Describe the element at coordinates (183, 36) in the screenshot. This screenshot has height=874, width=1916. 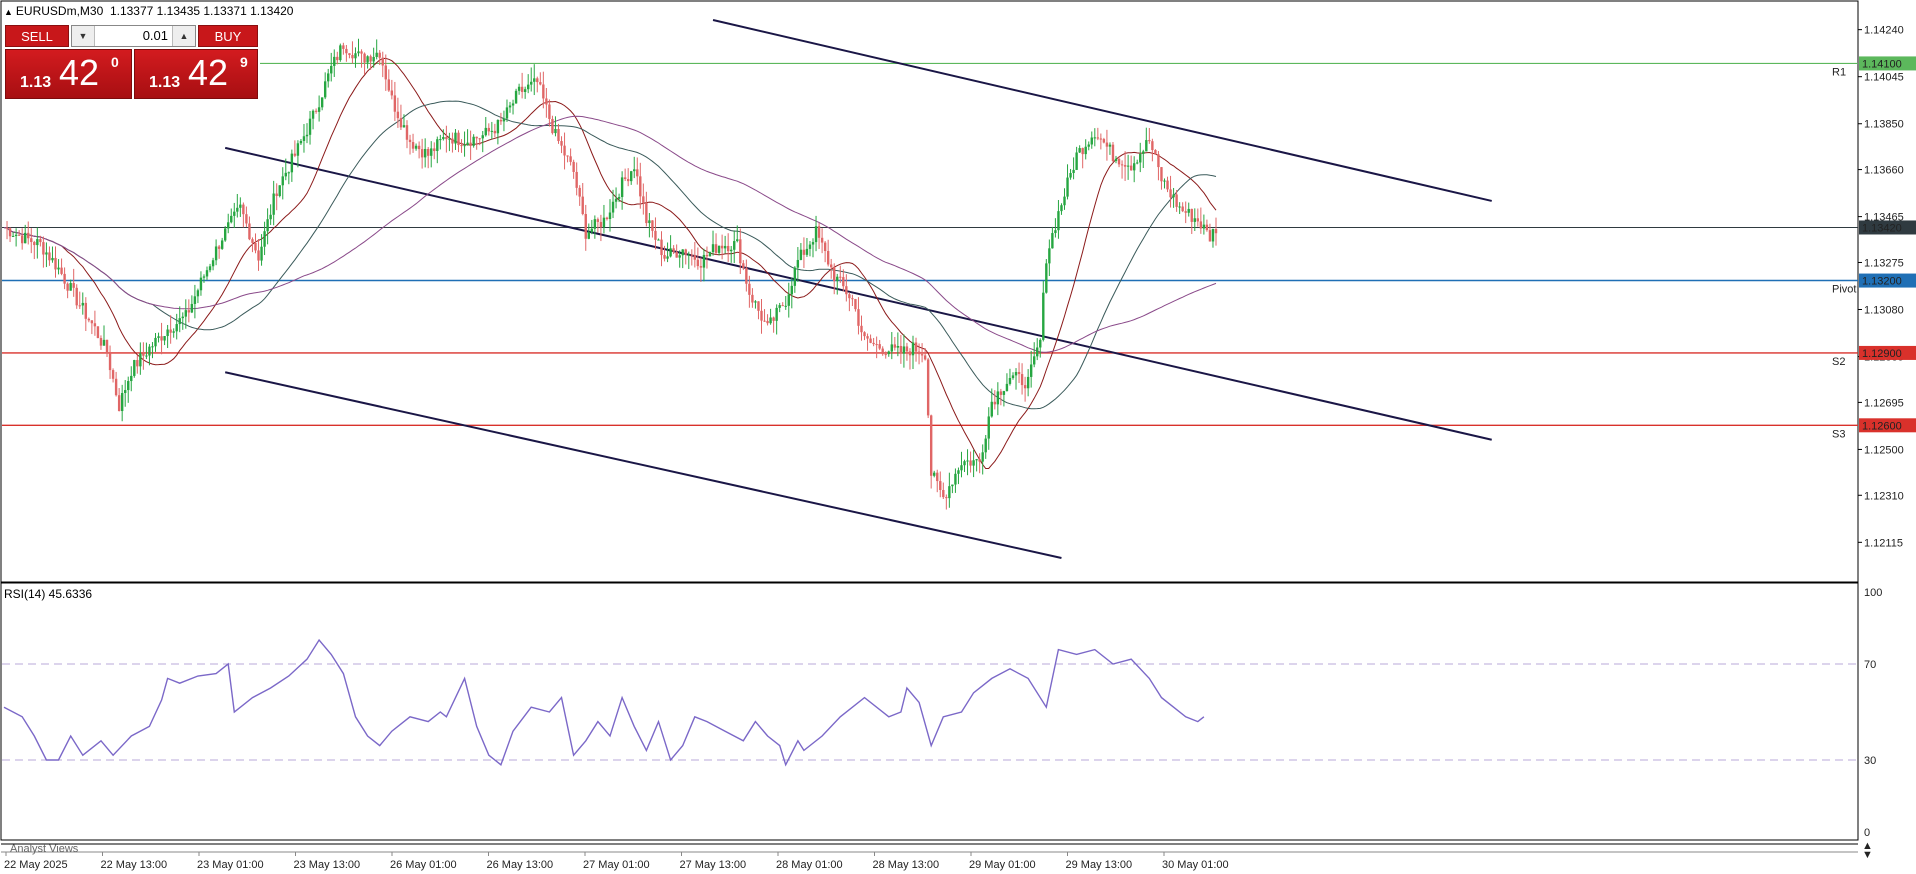
I see `lot-increase-arrow-icon: ▲` at that location.